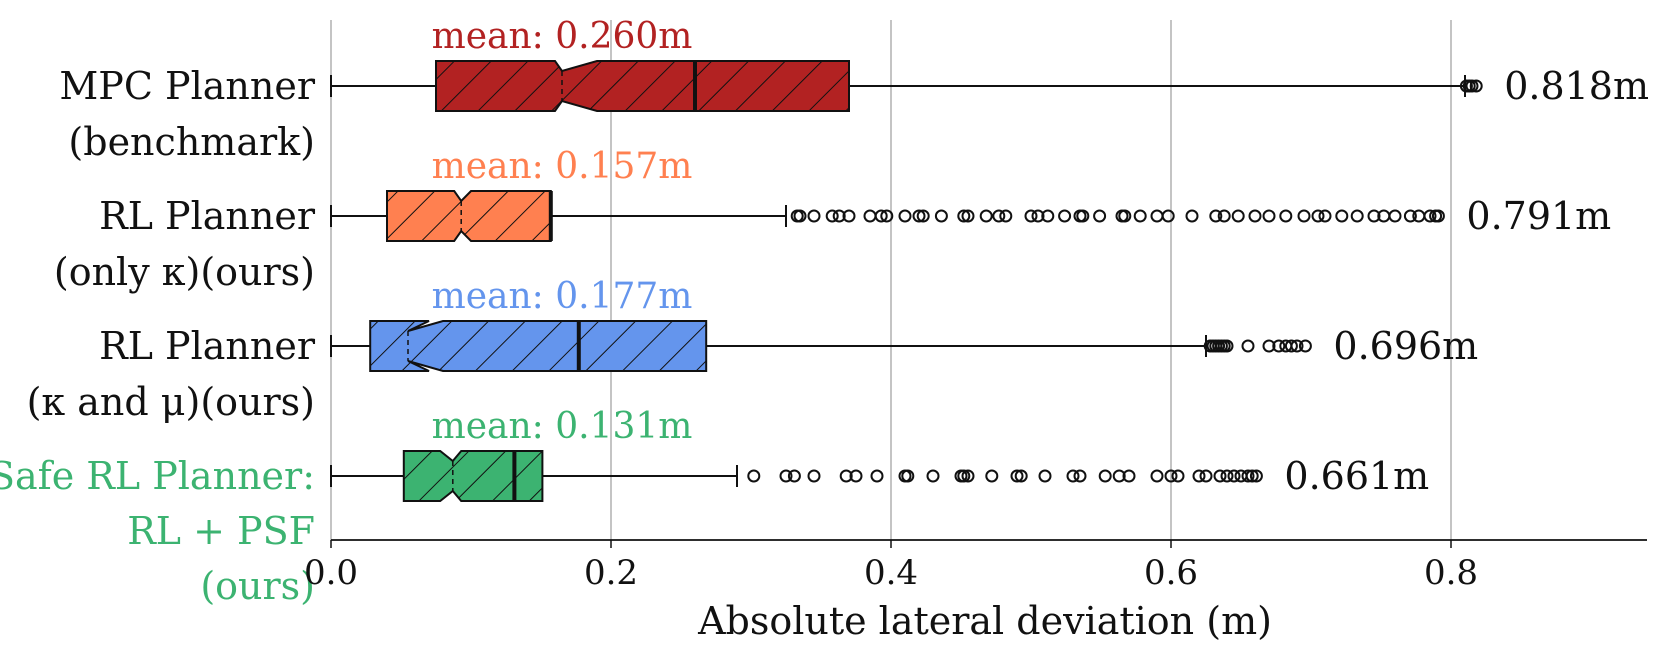 The height and width of the screenshot is (657, 1660). What do you see at coordinates (562, 426) in the screenshot?
I see `mean-label: mean: 0.131m` at bounding box center [562, 426].